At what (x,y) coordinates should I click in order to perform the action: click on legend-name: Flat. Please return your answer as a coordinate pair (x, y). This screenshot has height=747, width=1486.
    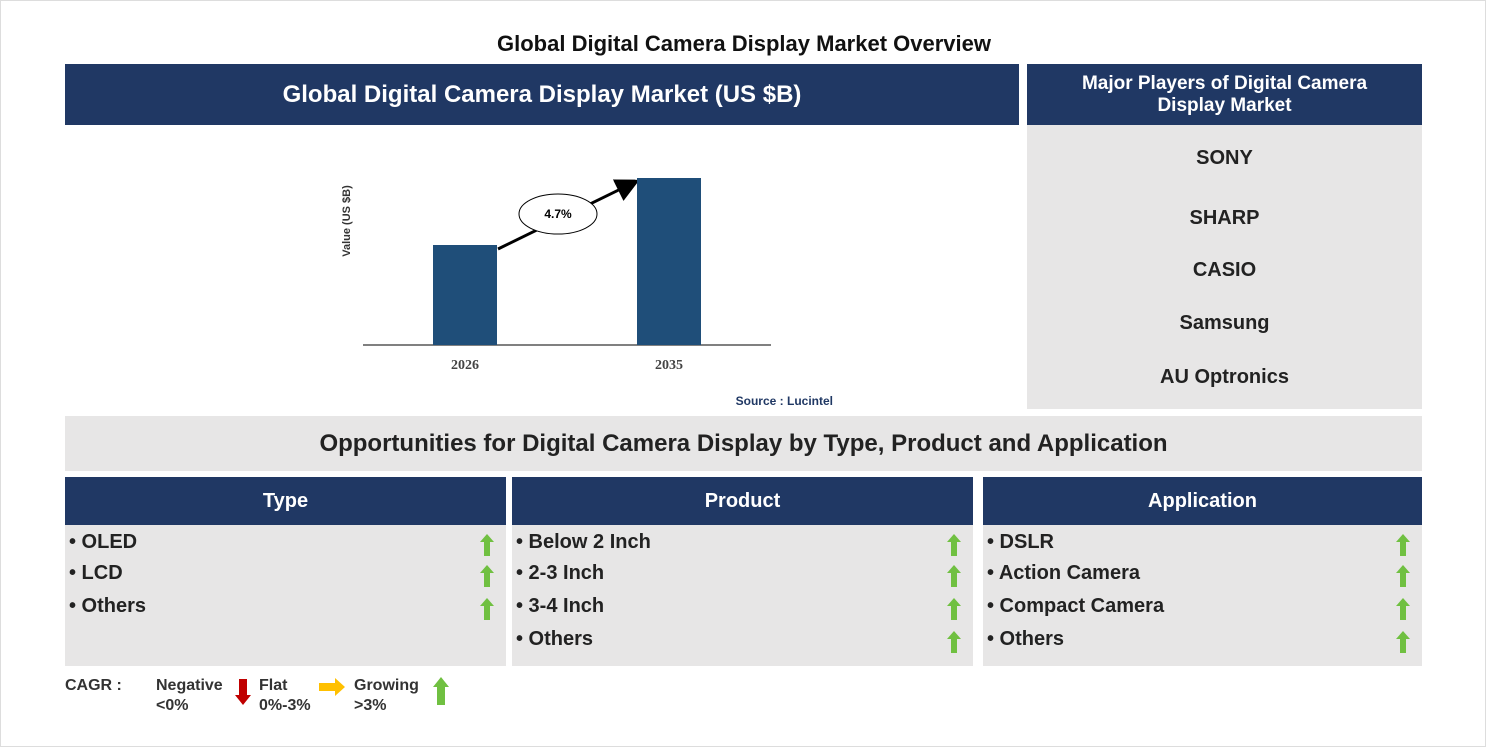
    Looking at the image, I should click on (273, 685).